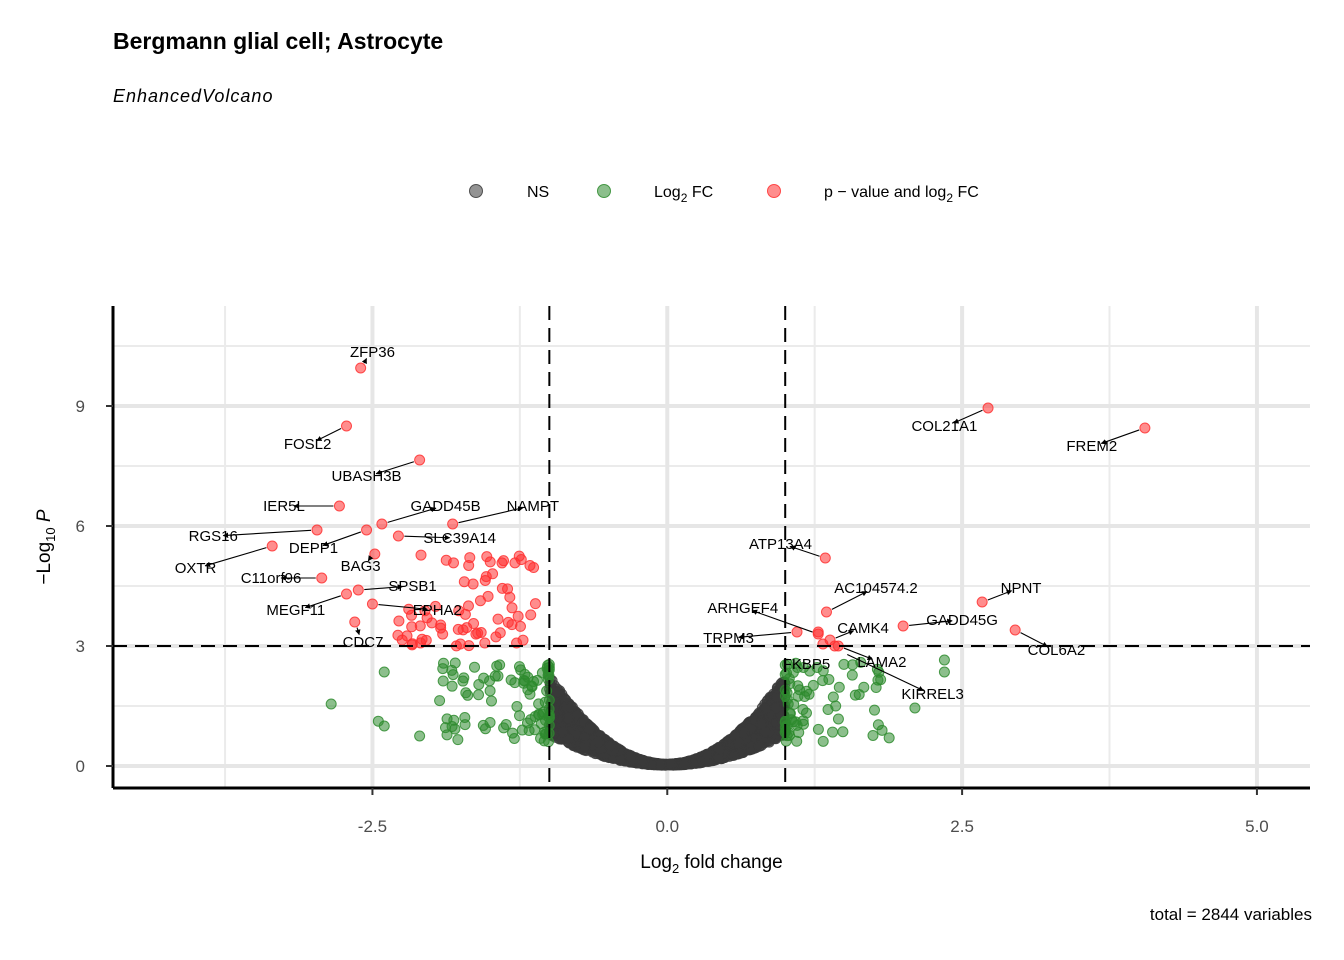 Image resolution: width=1344 pixels, height=960 pixels. What do you see at coordinates (724, 194) in the screenshot?
I see `legend: NS Log2 FC p − value and log2 FC` at bounding box center [724, 194].